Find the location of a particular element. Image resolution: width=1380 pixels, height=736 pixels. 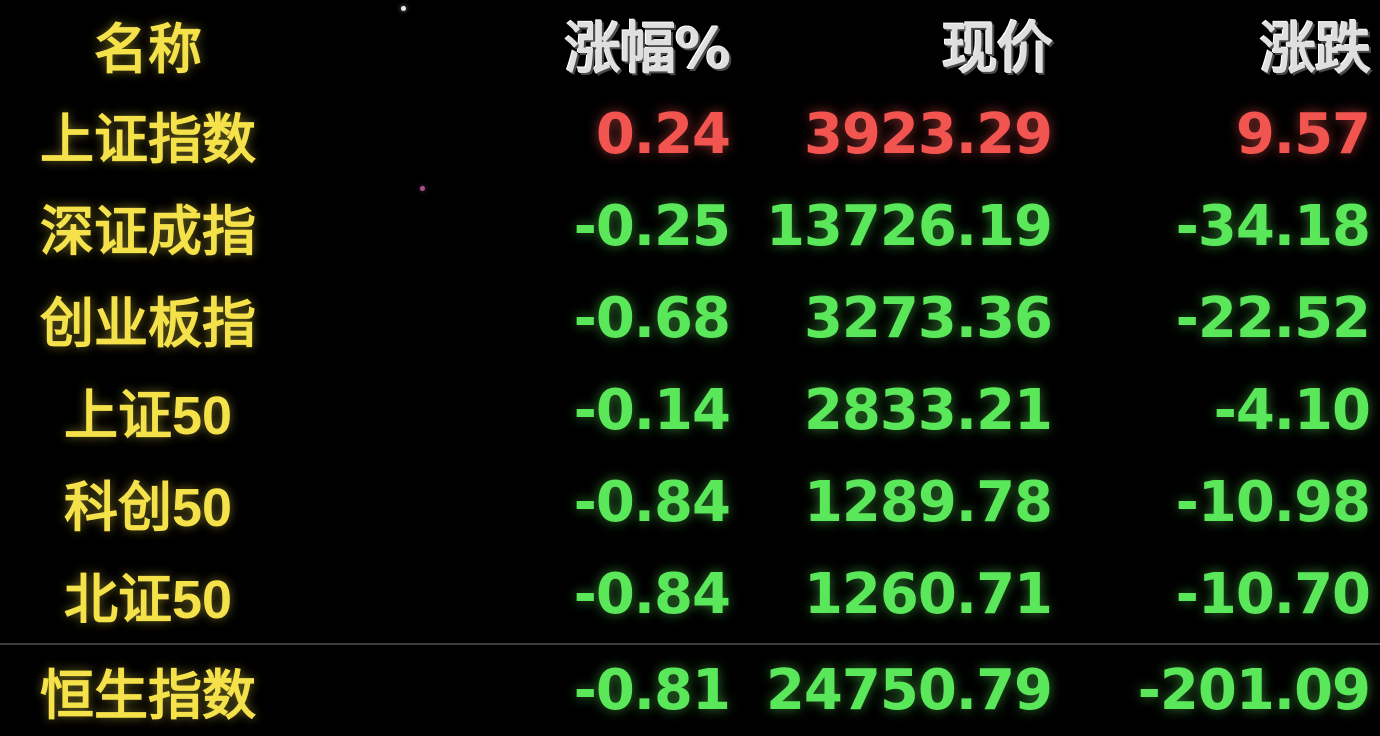

index-change-pct: 0.24 is located at coordinates (663, 134).